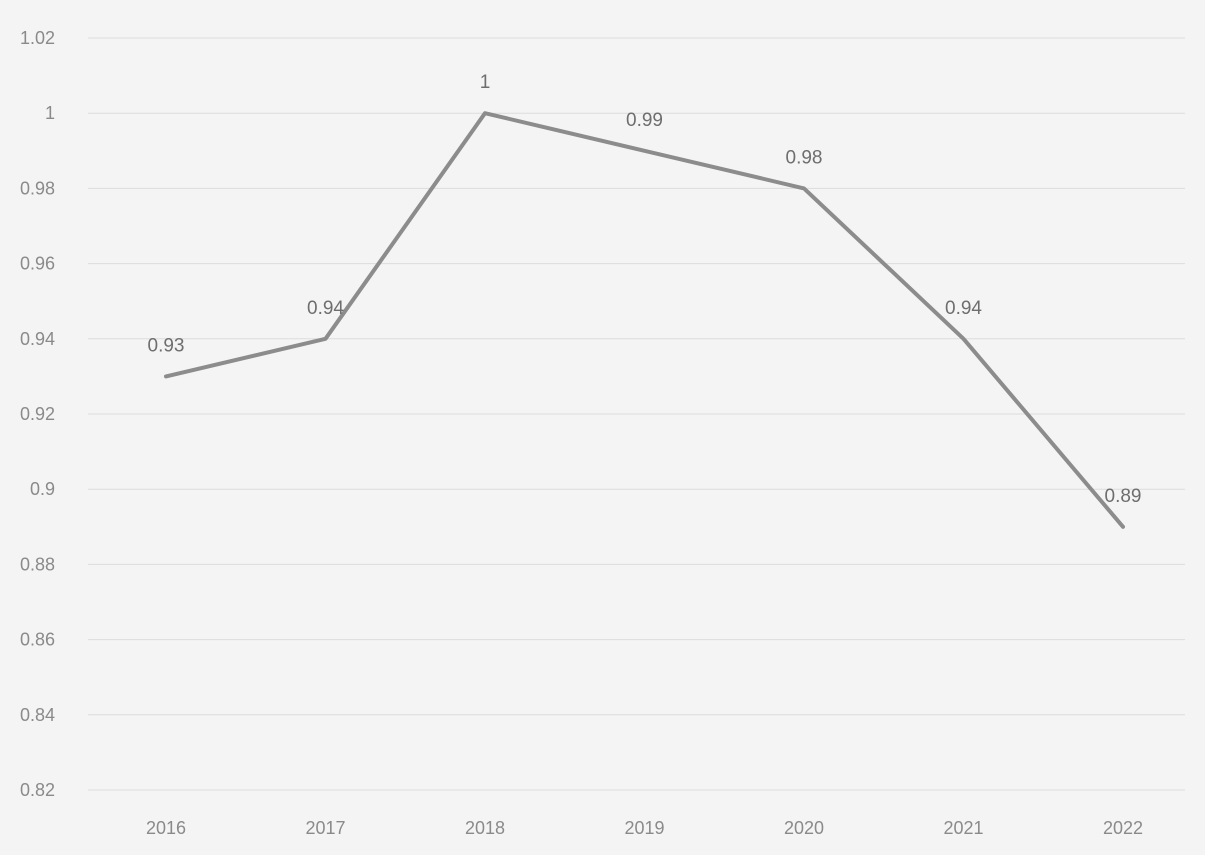 Image resolution: width=1205 pixels, height=855 pixels. I want to click on data-label: 0.99, so click(644, 120).